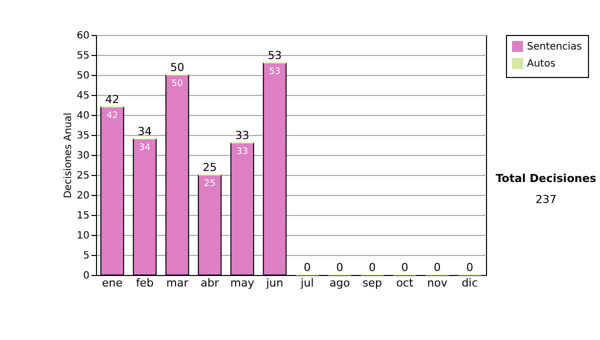 The width and height of the screenshot is (600, 340). What do you see at coordinates (112, 99) in the screenshot?
I see `total-label: 42` at bounding box center [112, 99].